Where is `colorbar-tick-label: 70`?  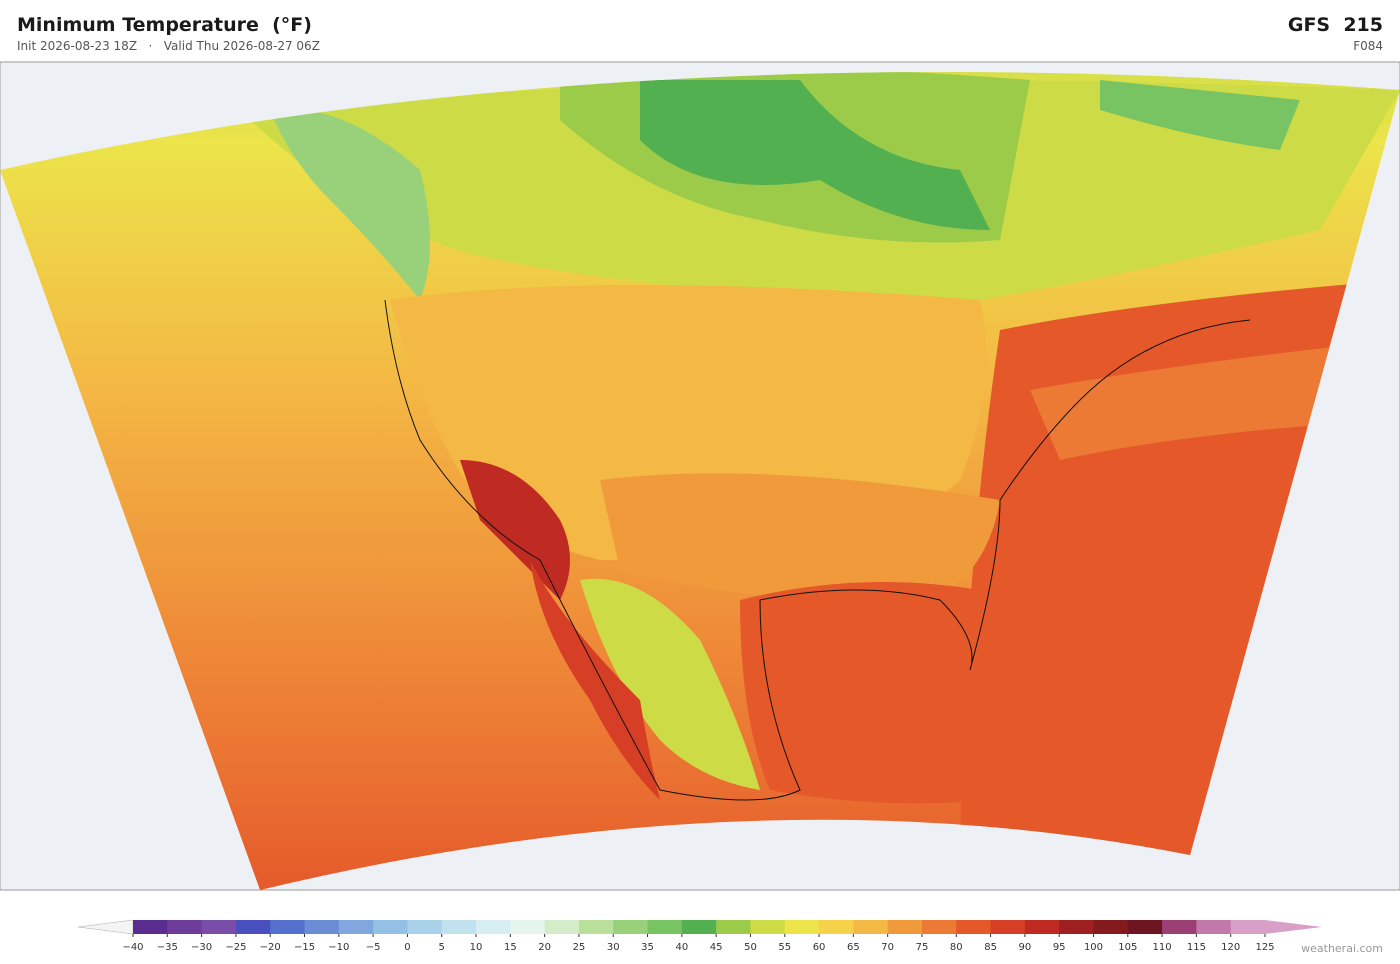
colorbar-tick-label: 70 is located at coordinates (887, 947).